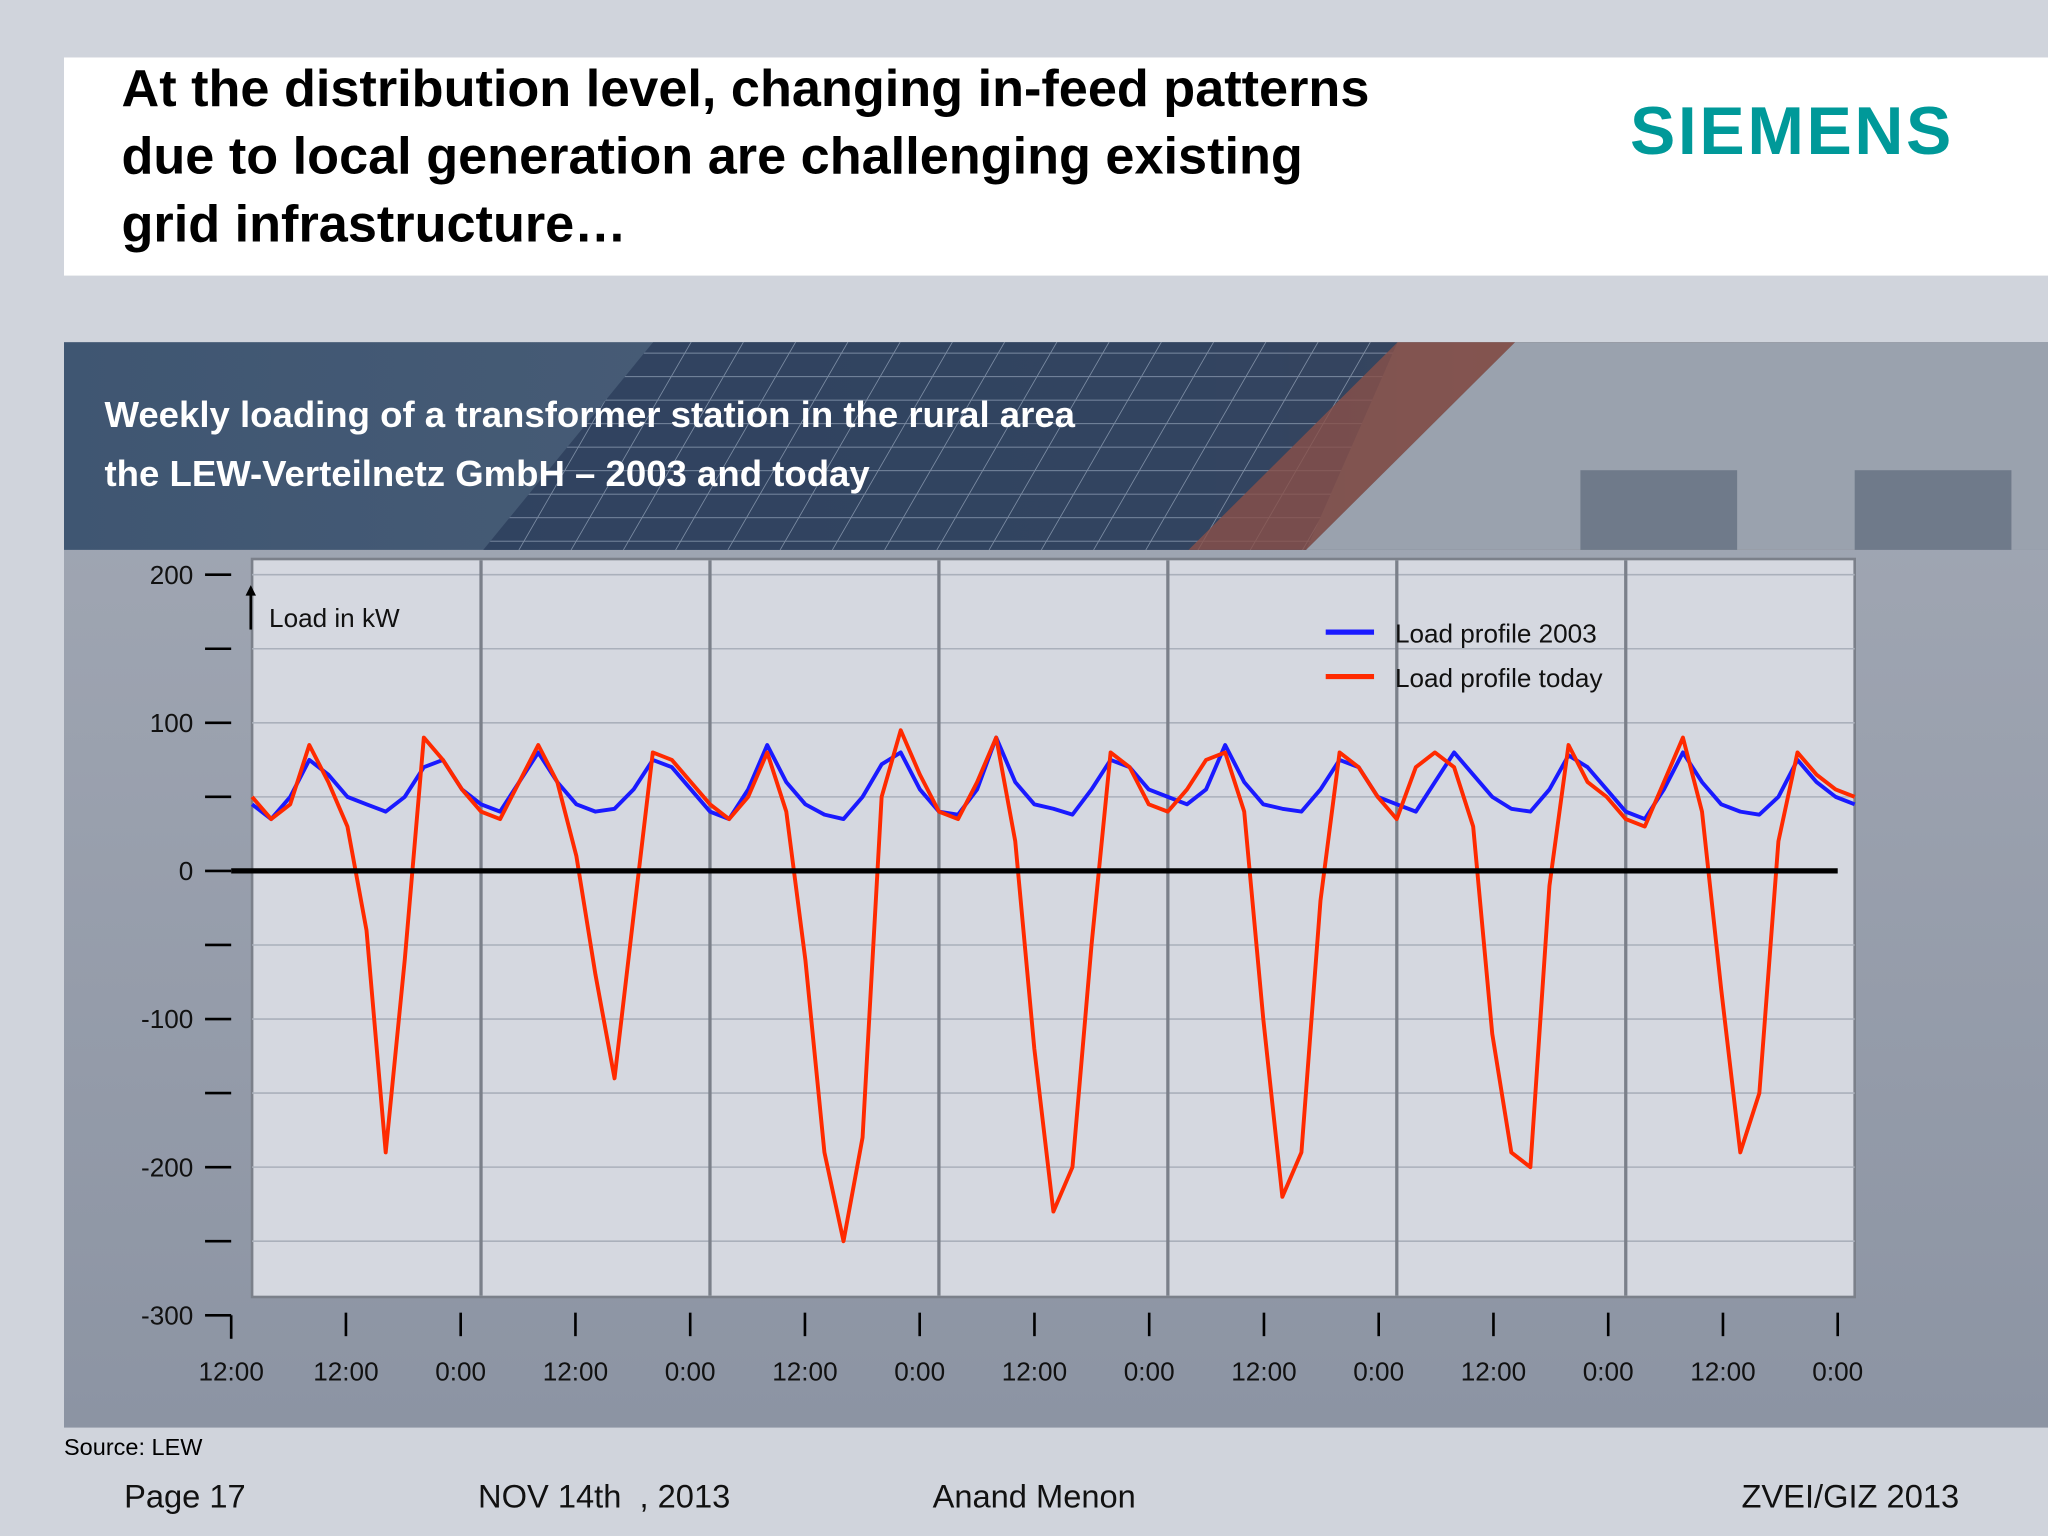  Describe the element at coordinates (167, 1167) in the screenshot. I see `y-tick-label: -200` at that location.